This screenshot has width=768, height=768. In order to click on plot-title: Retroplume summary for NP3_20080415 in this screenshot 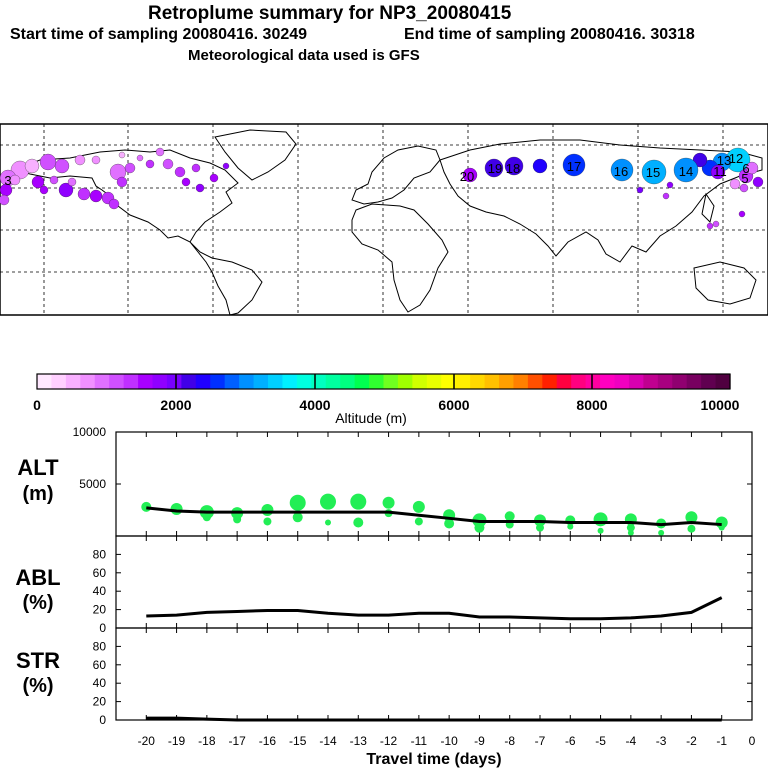, I will do `click(330, 13)`.